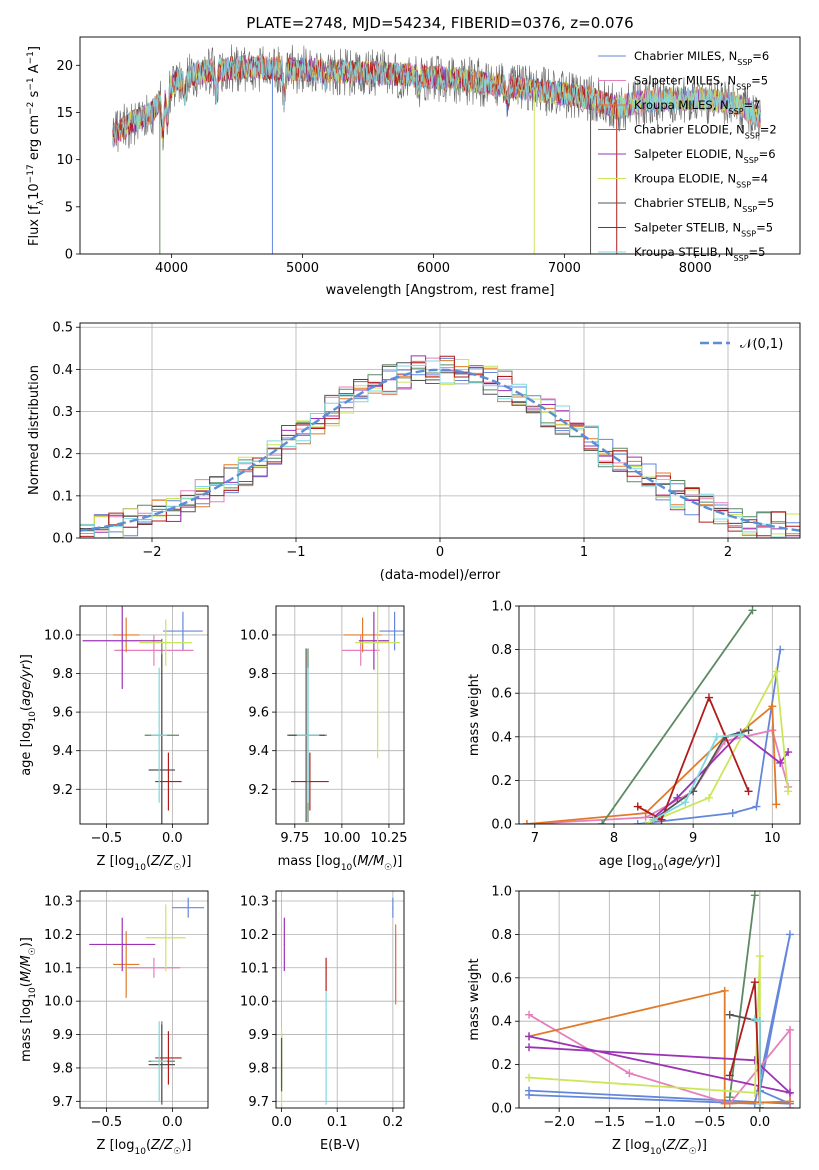  What do you see at coordinates (340, 1145) in the screenshot?
I see `x-axis-label: E(B-V)` at bounding box center [340, 1145].